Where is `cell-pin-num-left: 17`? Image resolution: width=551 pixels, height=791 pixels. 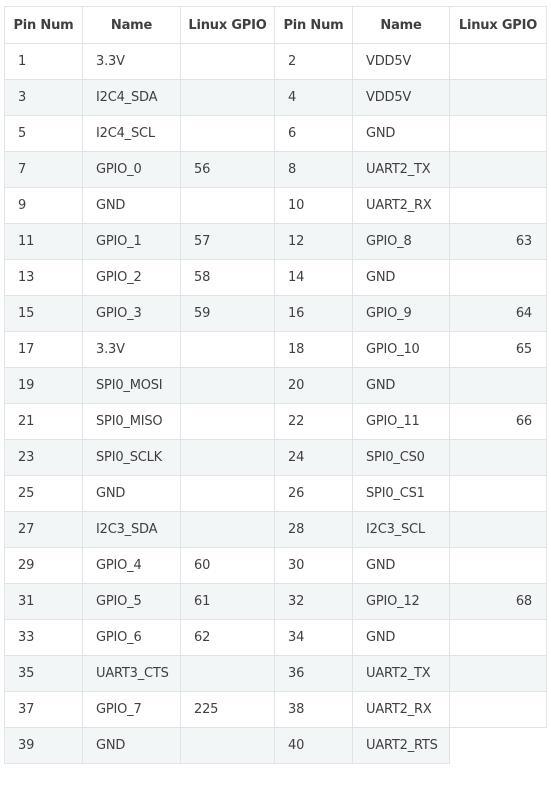 cell-pin-num-left: 17 is located at coordinates (43, 349).